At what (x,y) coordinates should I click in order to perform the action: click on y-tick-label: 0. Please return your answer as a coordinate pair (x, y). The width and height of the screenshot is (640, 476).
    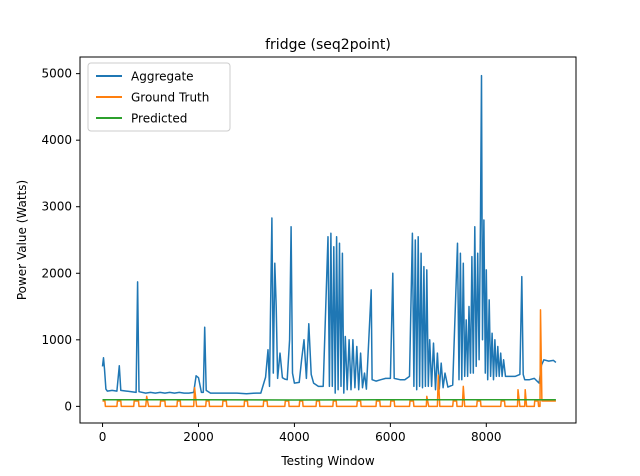
    Looking at the image, I should click on (68, 406).